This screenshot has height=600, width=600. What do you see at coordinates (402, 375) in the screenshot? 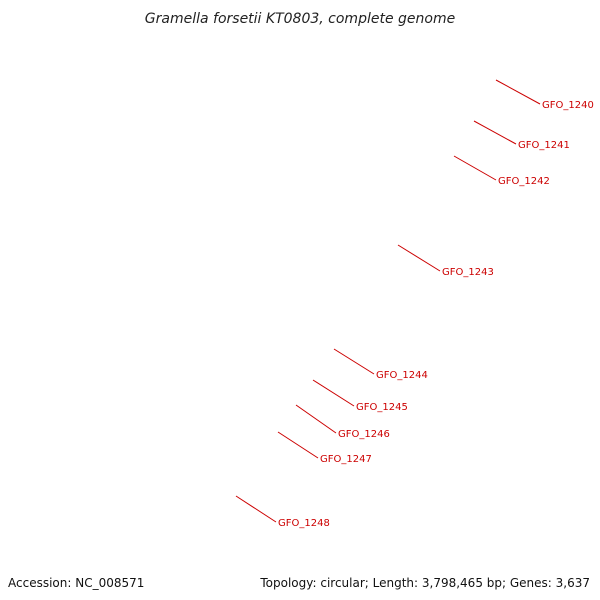
I see `gene-label: GFO_1244` at bounding box center [402, 375].